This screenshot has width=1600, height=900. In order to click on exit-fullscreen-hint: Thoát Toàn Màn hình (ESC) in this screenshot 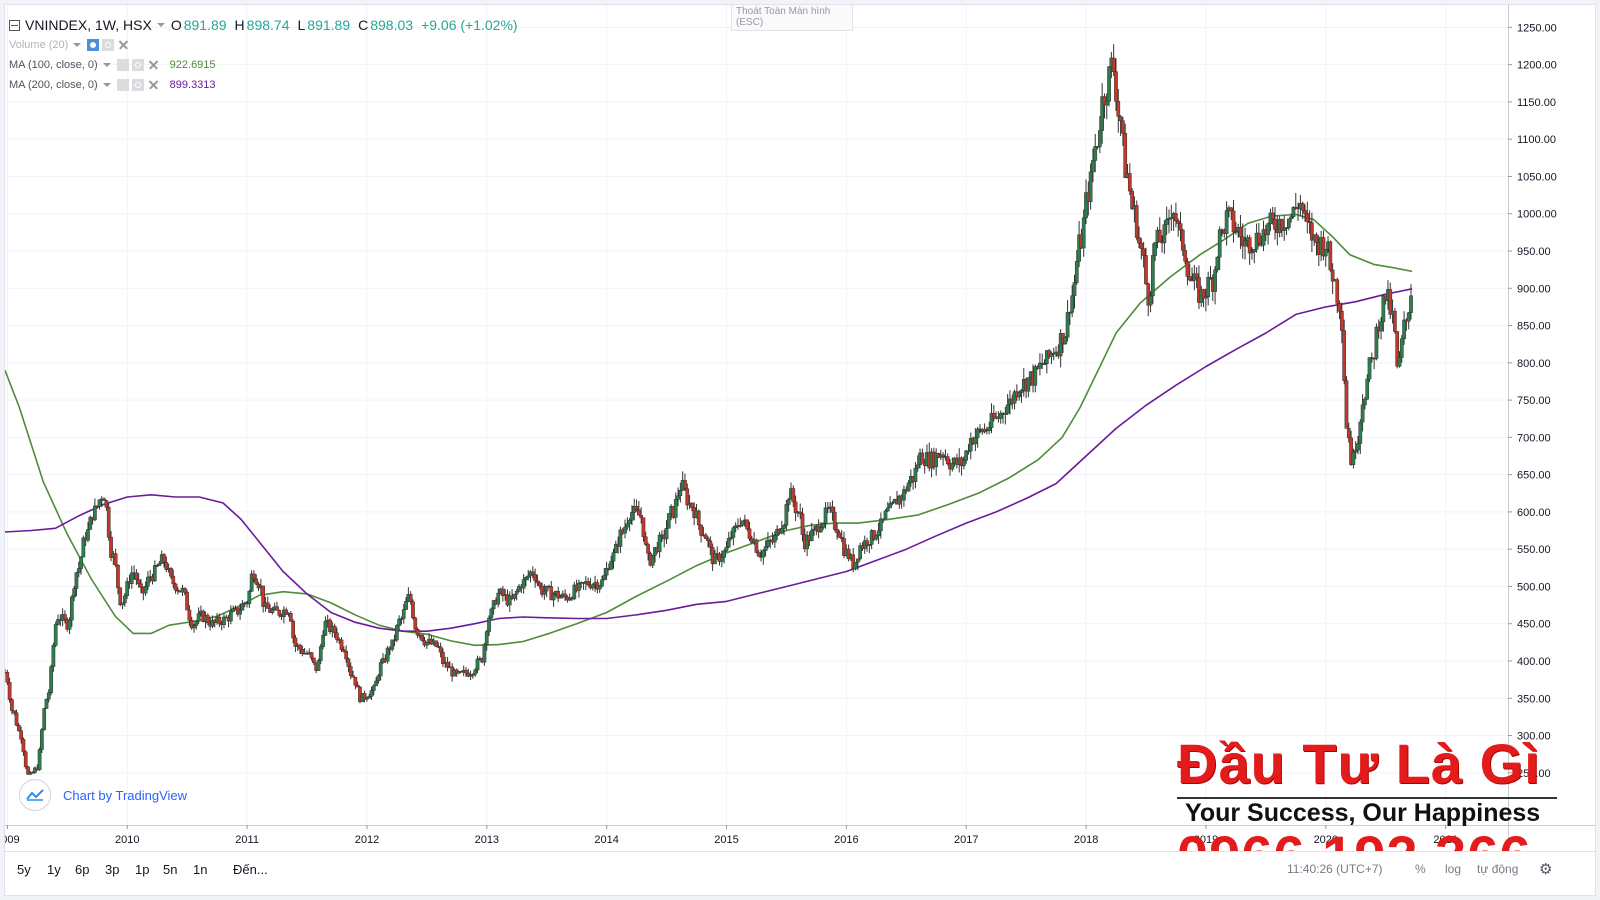, I will do `click(792, 18)`.